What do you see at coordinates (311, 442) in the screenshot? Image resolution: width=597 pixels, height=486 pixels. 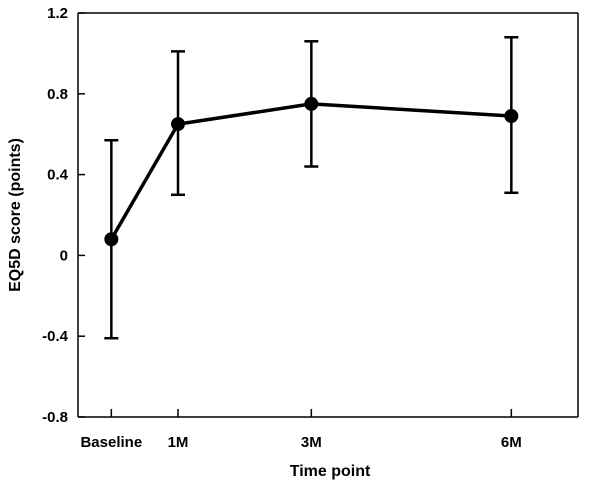 I see `x-tick-label: 3M` at bounding box center [311, 442].